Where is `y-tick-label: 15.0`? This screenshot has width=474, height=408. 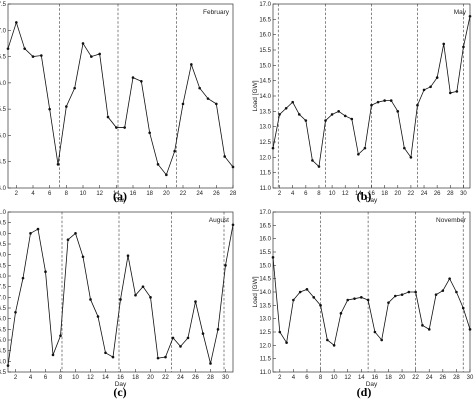
y-tick-label: 15.0 is located at coordinates (265, 266).